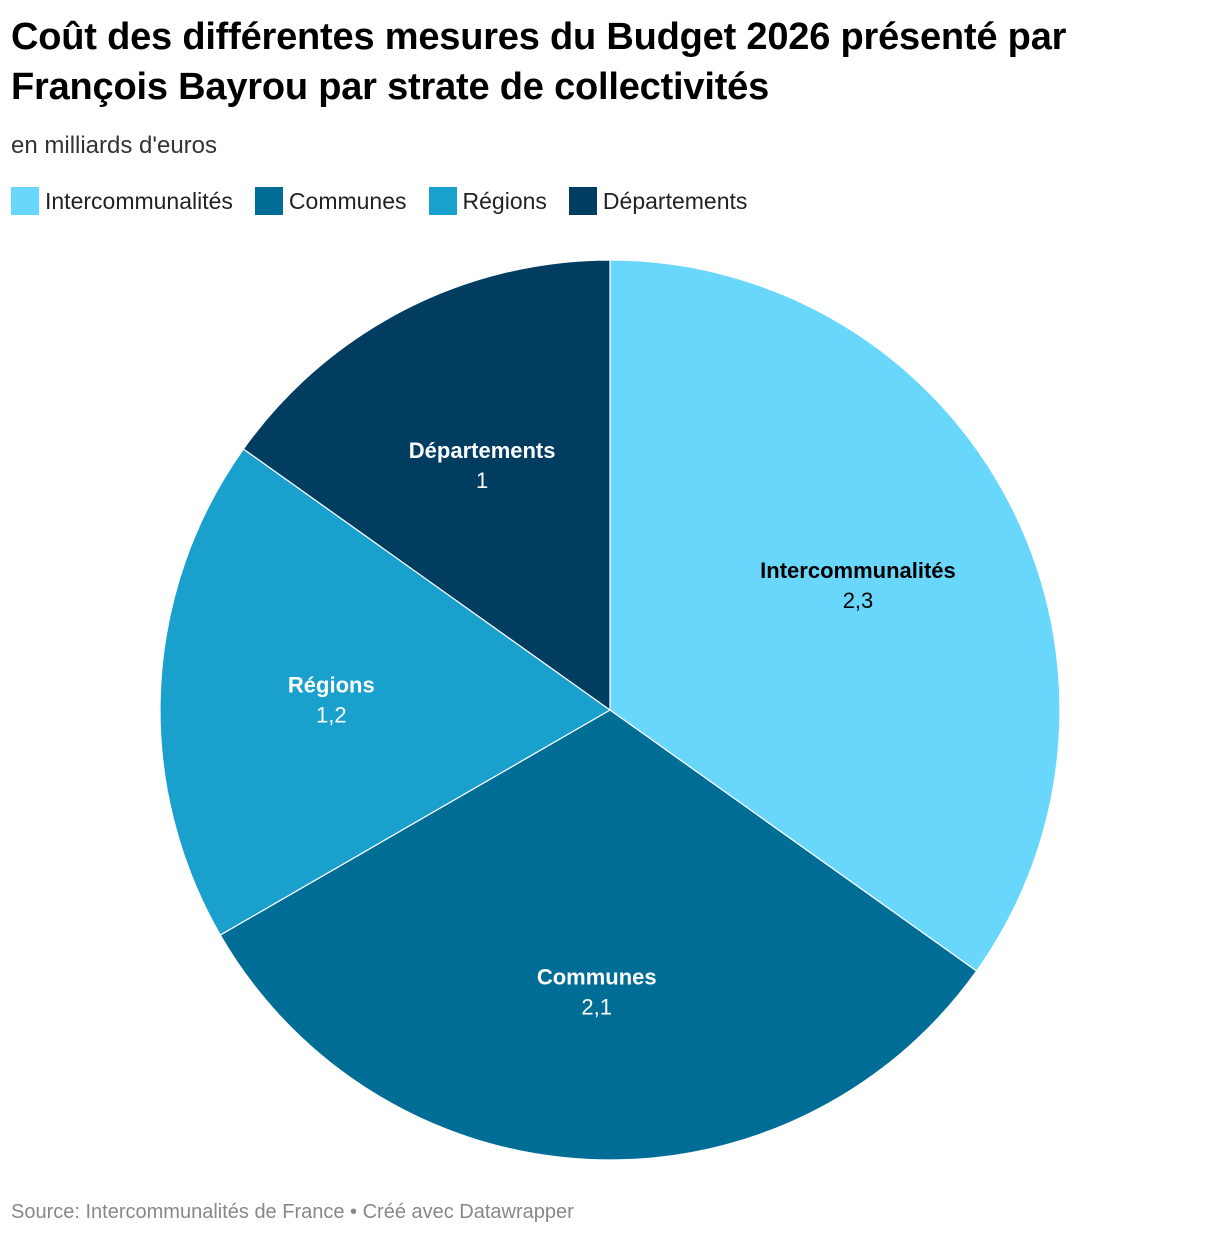 The width and height of the screenshot is (1220, 1236). I want to click on legend-label: Intercommunalités, so click(139, 201).